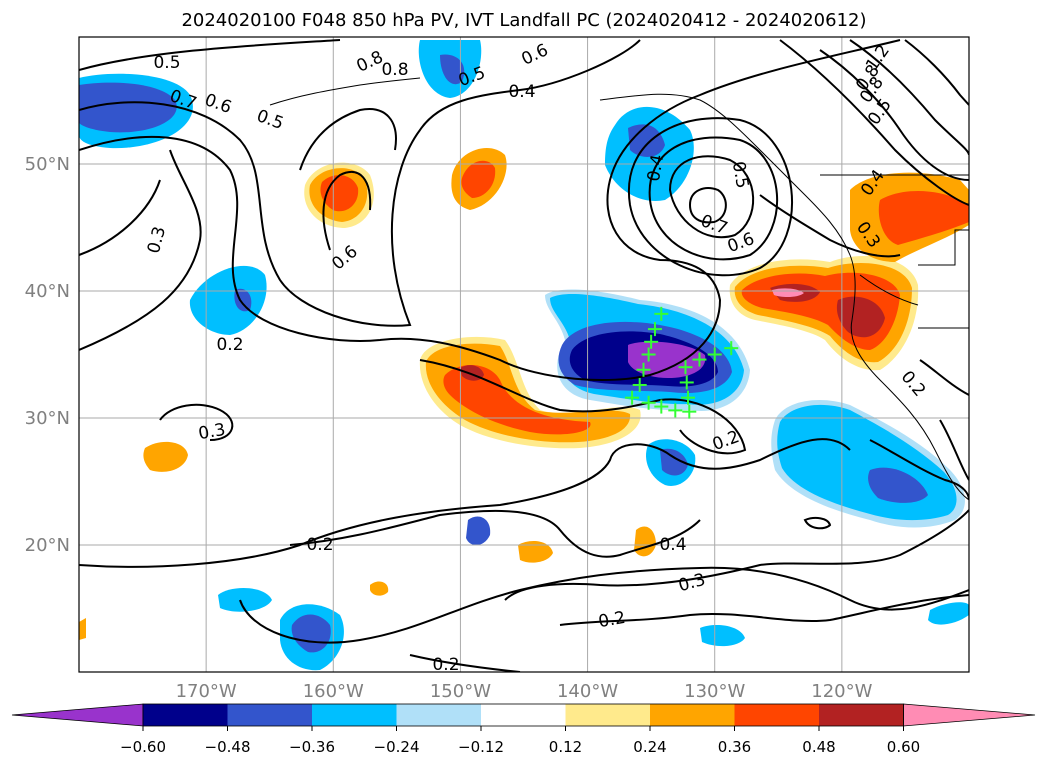  What do you see at coordinates (77, 715) in the screenshot?
I see `colorbar-extend-min` at bounding box center [77, 715].